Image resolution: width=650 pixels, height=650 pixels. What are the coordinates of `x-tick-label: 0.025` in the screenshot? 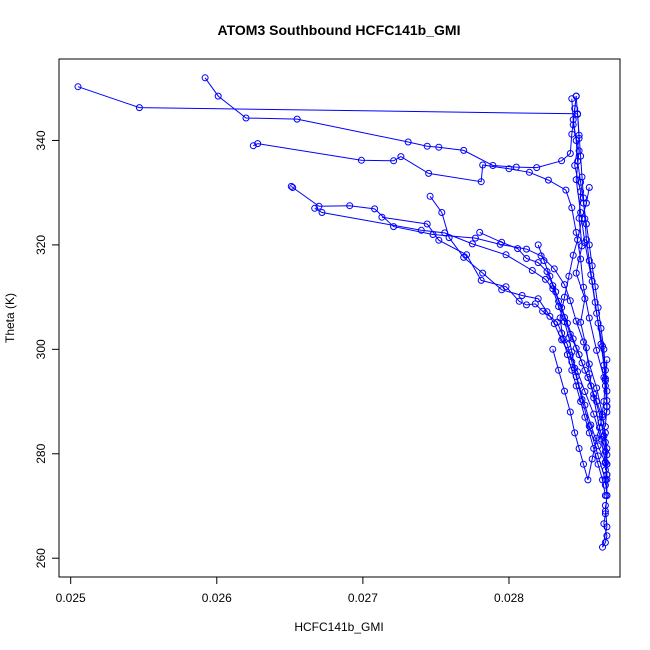 It's located at (71, 598).